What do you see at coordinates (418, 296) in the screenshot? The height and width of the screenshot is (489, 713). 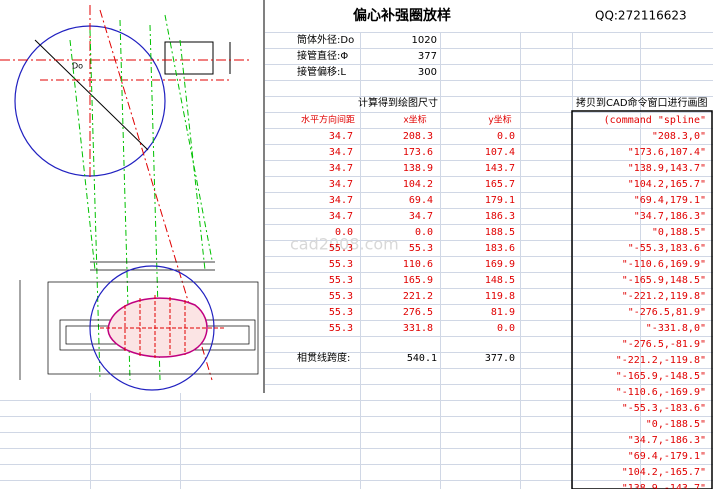 I see `cell: 221.2` at bounding box center [418, 296].